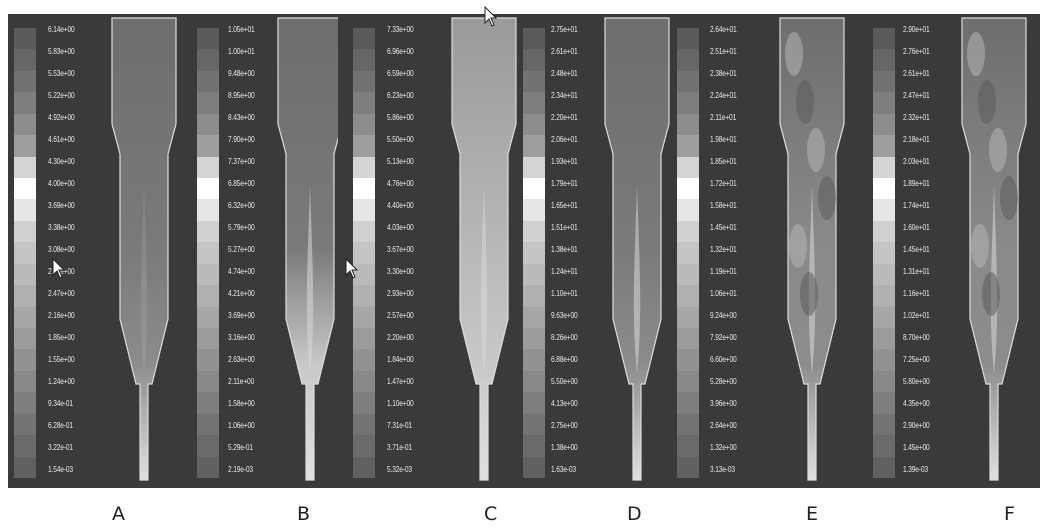 Image resolution: width=1040 pixels, height=529 pixels. Describe the element at coordinates (564, 95) in the screenshot. I see `colorbar-tick-label: 2.34e+01` at that location.